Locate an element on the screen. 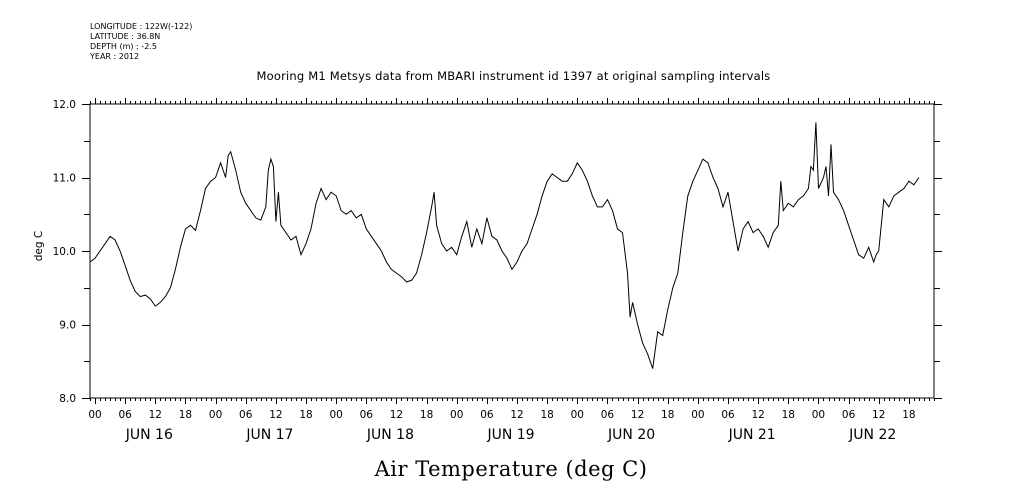 This screenshot has width=1009, height=504. x-day-label: JUN 17 is located at coordinates (269, 435).